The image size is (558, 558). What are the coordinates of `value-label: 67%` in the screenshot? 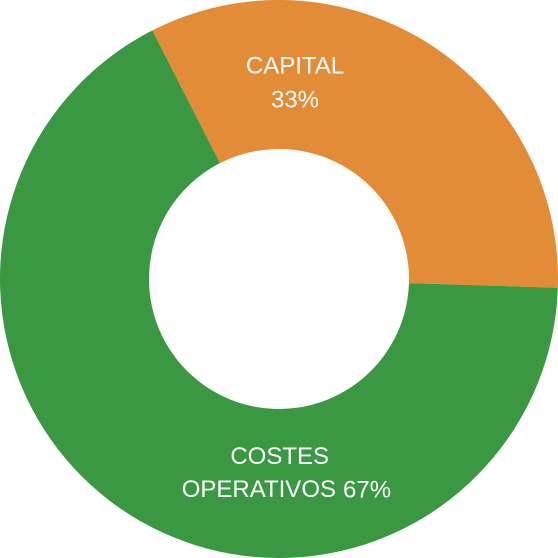 It's located at (367, 489).